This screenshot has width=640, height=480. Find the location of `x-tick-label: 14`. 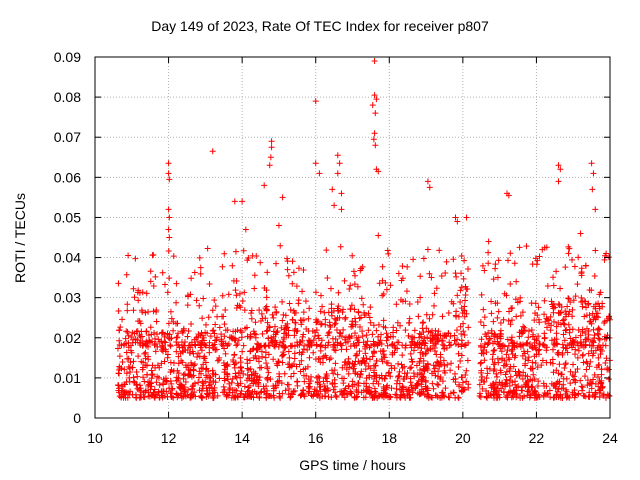

x-tick-label: 14 is located at coordinates (242, 438).